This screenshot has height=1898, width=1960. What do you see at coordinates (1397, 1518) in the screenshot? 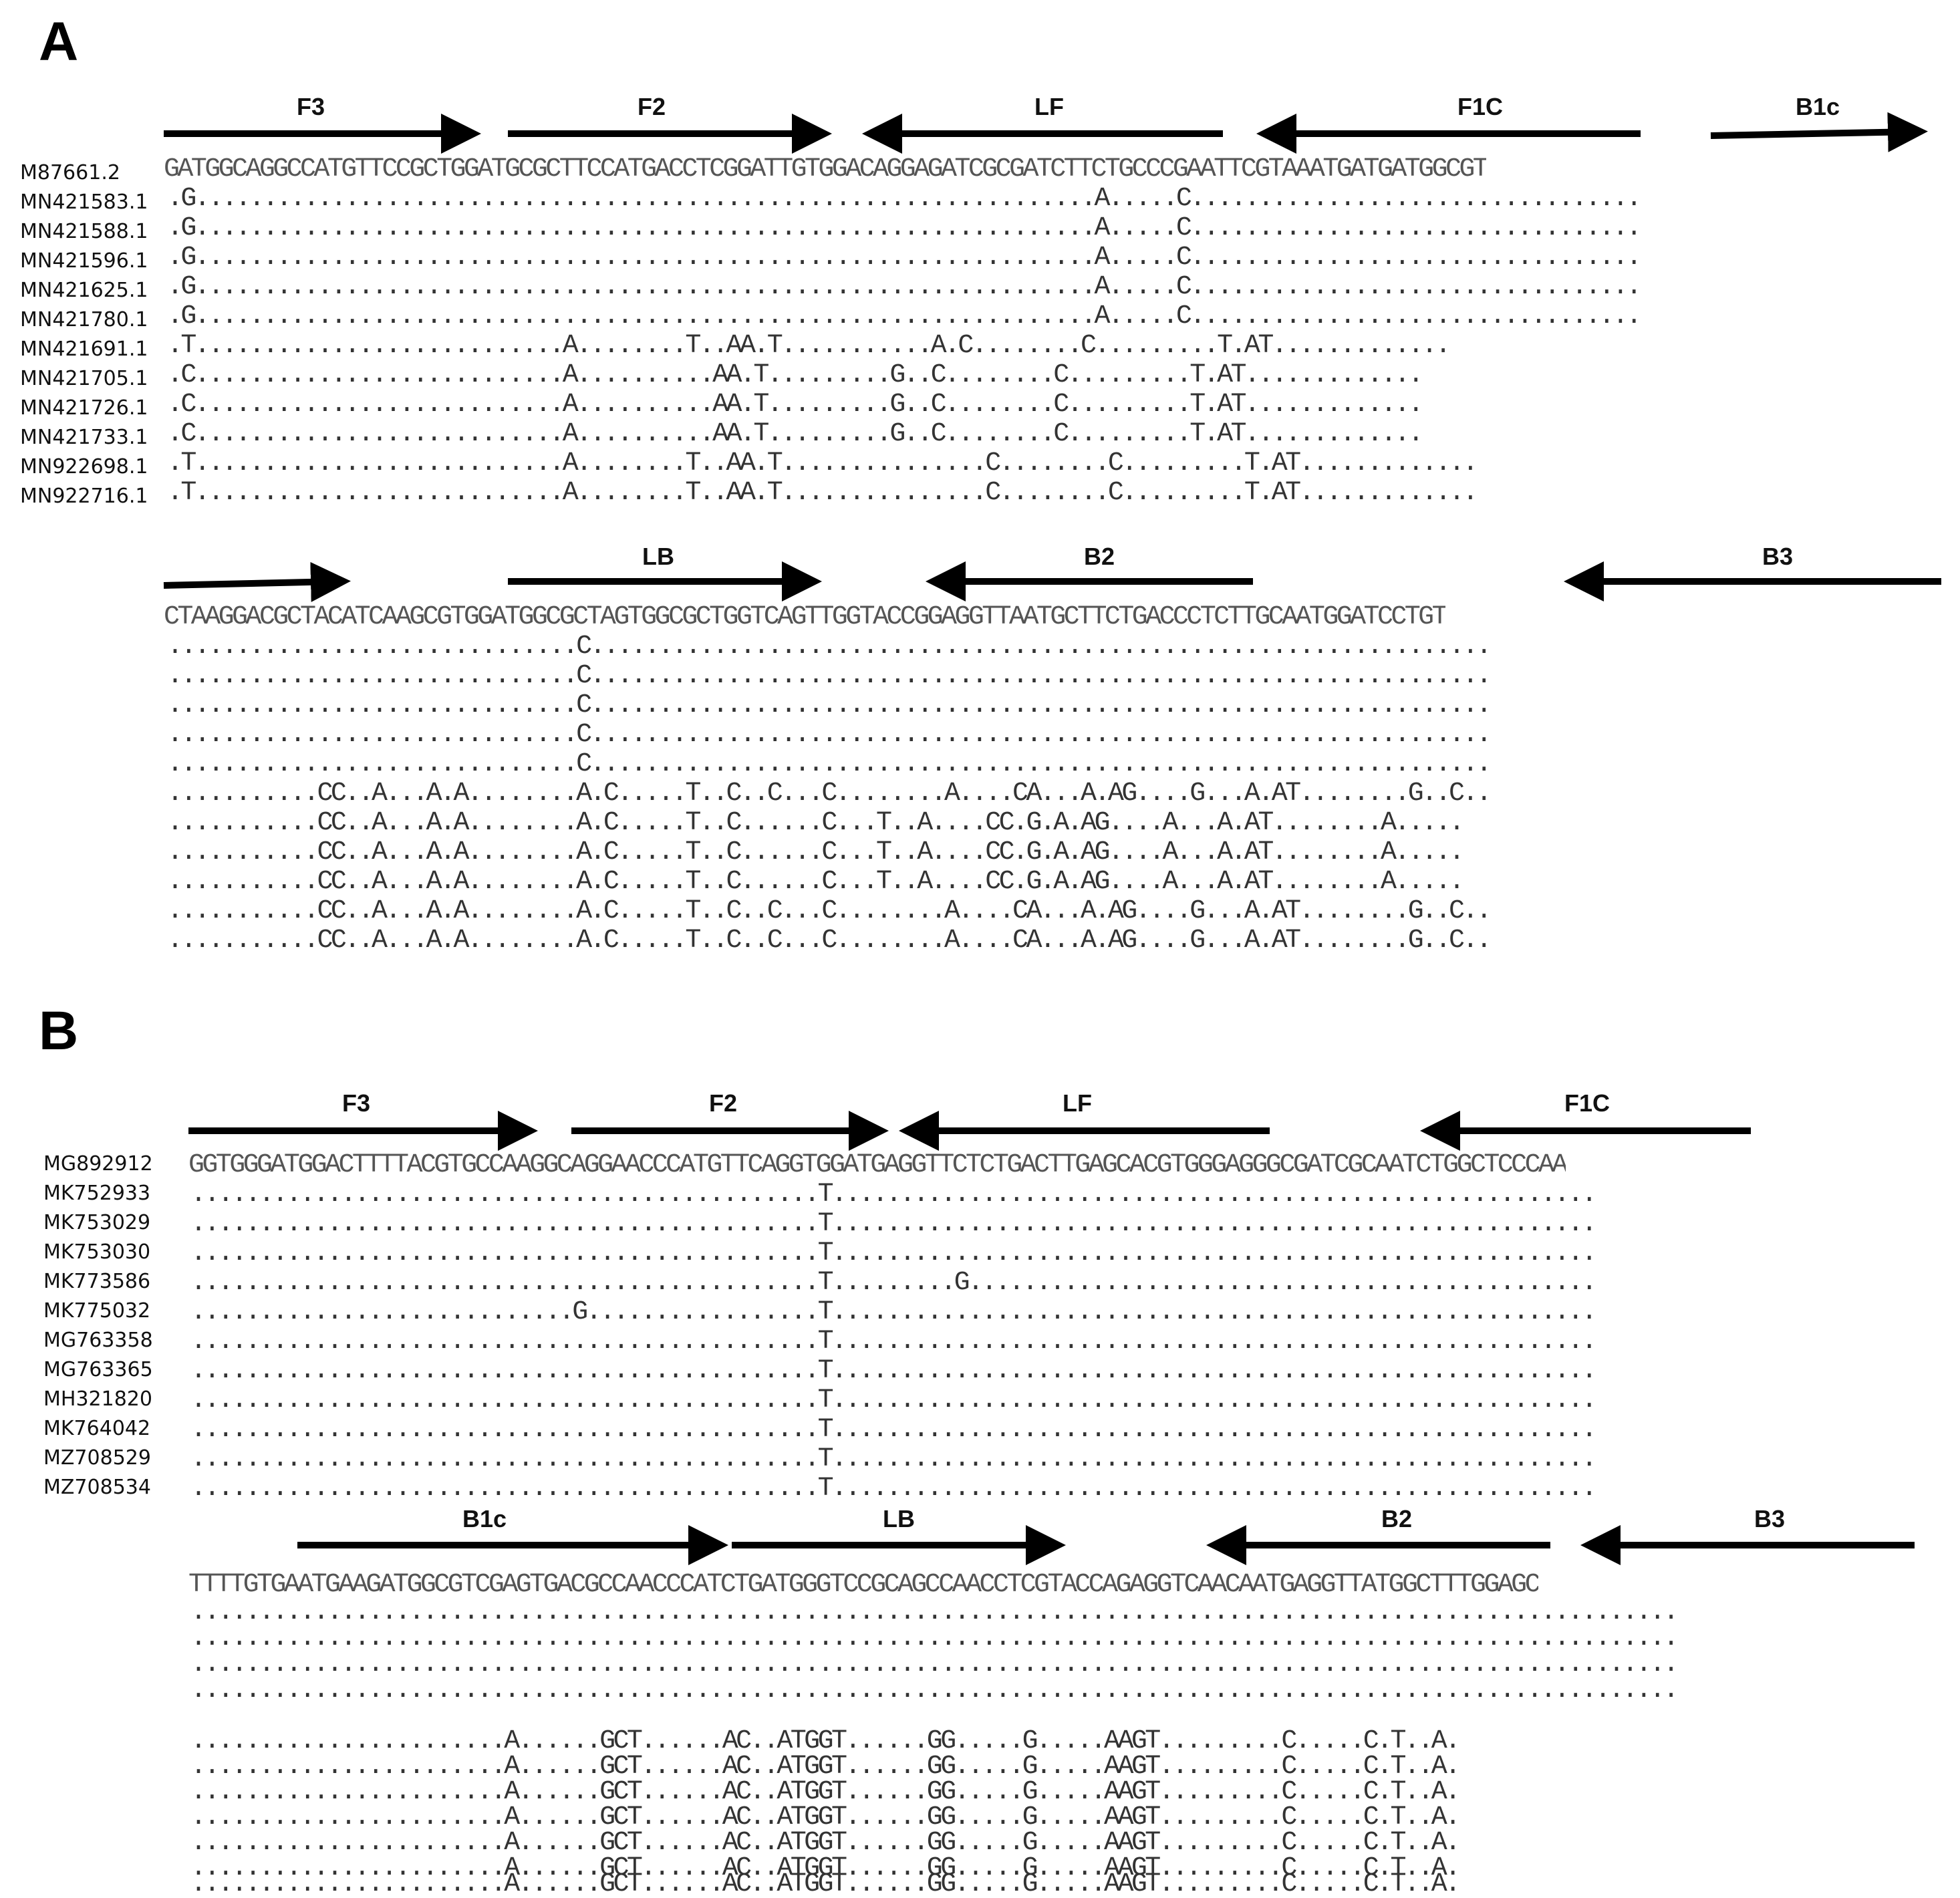
I see `primer-label-b-b2: B2` at bounding box center [1397, 1518].